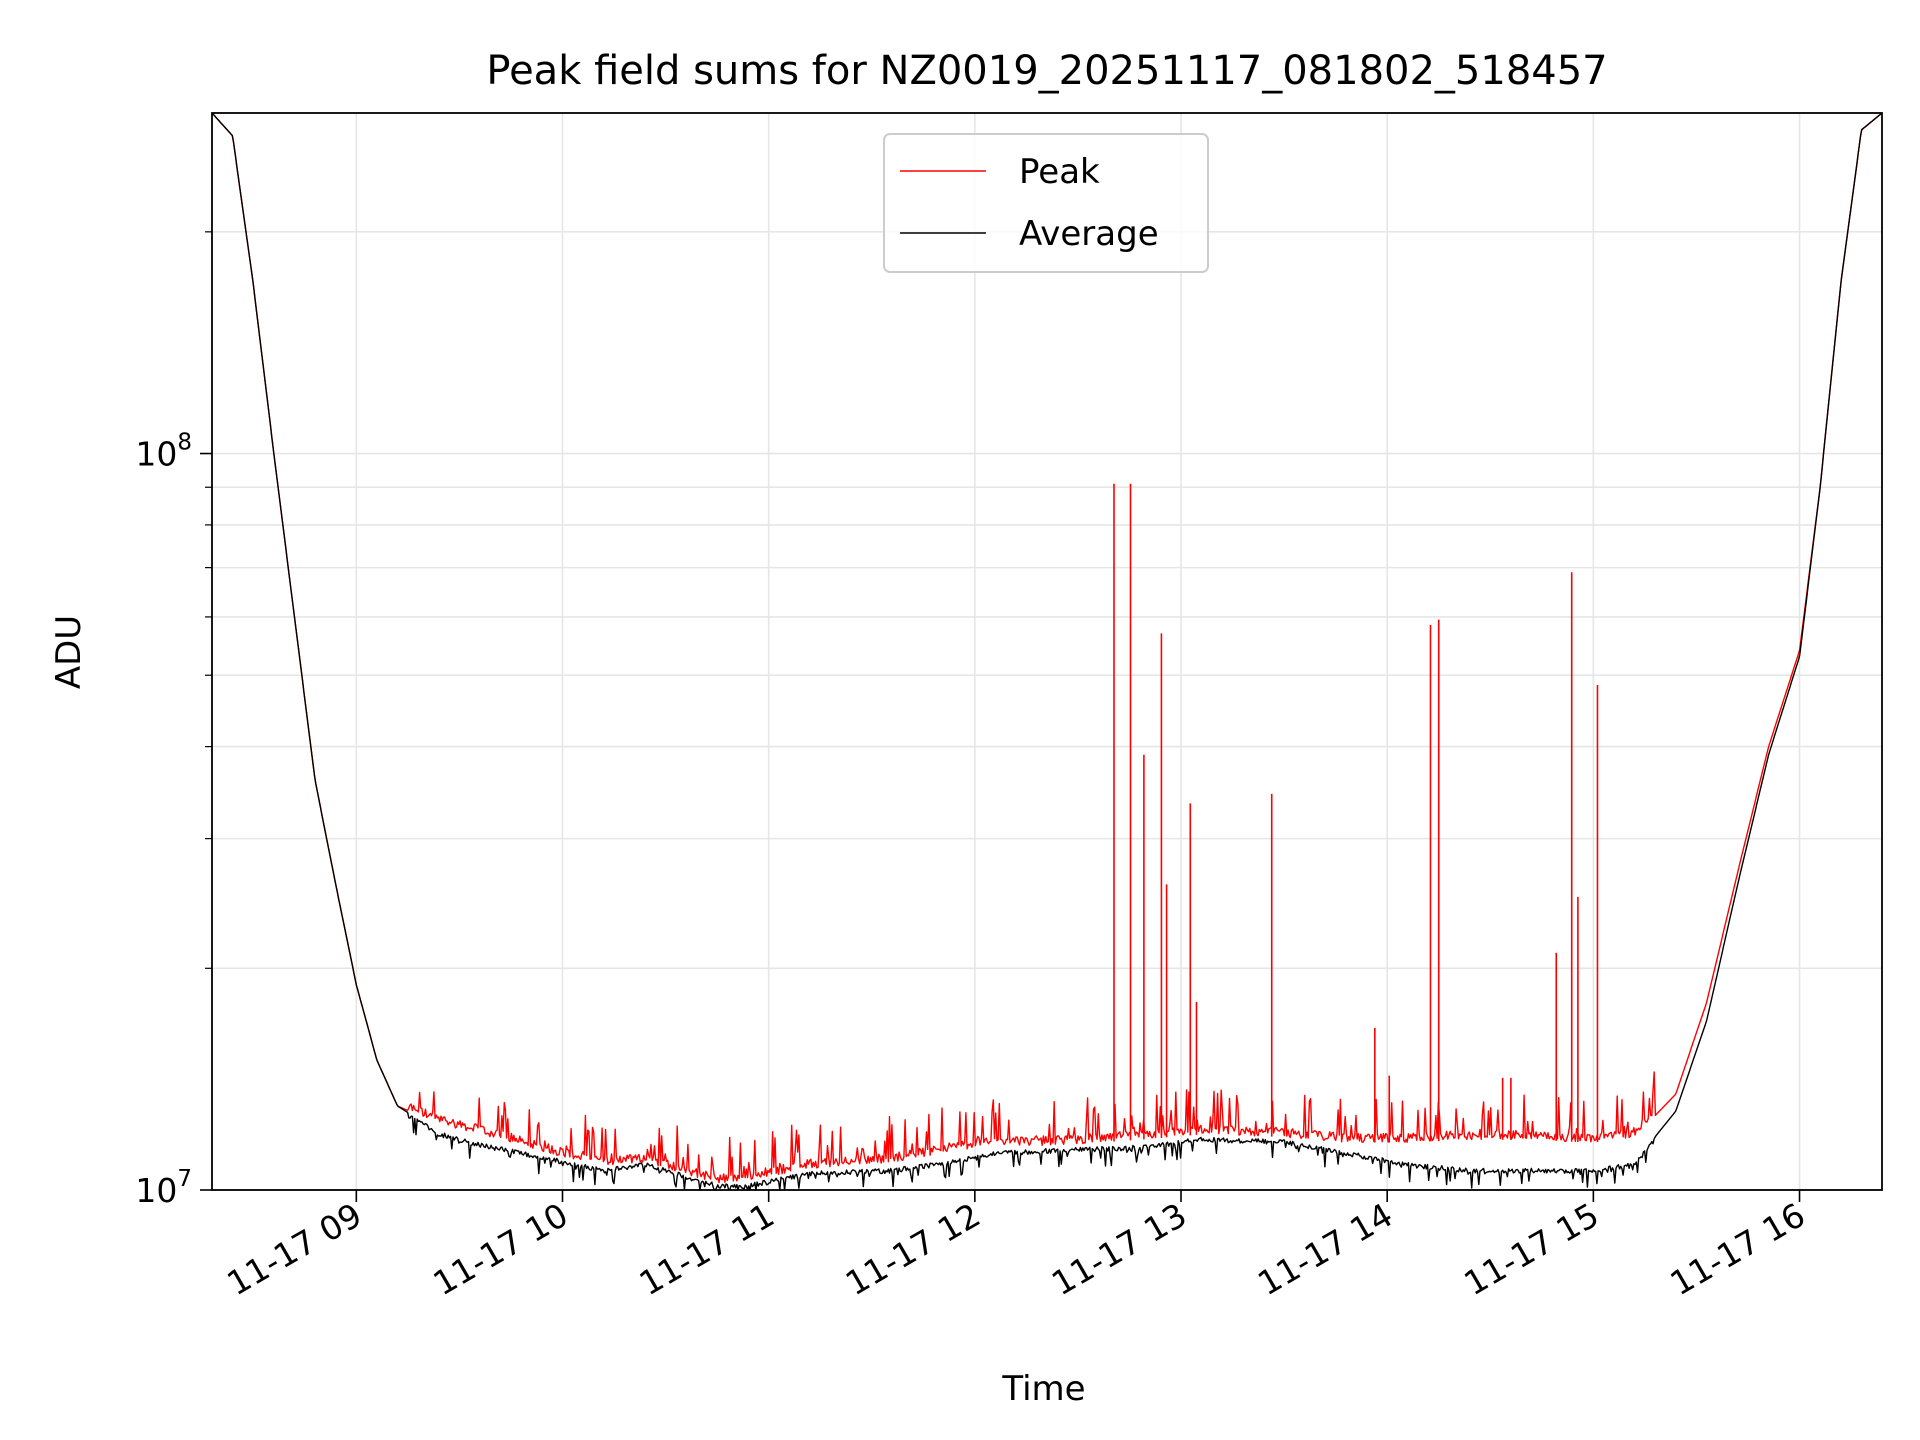 The width and height of the screenshot is (1920, 1440). Describe the element at coordinates (1059, 172) in the screenshot. I see `legend-peak-label: Peak` at that location.